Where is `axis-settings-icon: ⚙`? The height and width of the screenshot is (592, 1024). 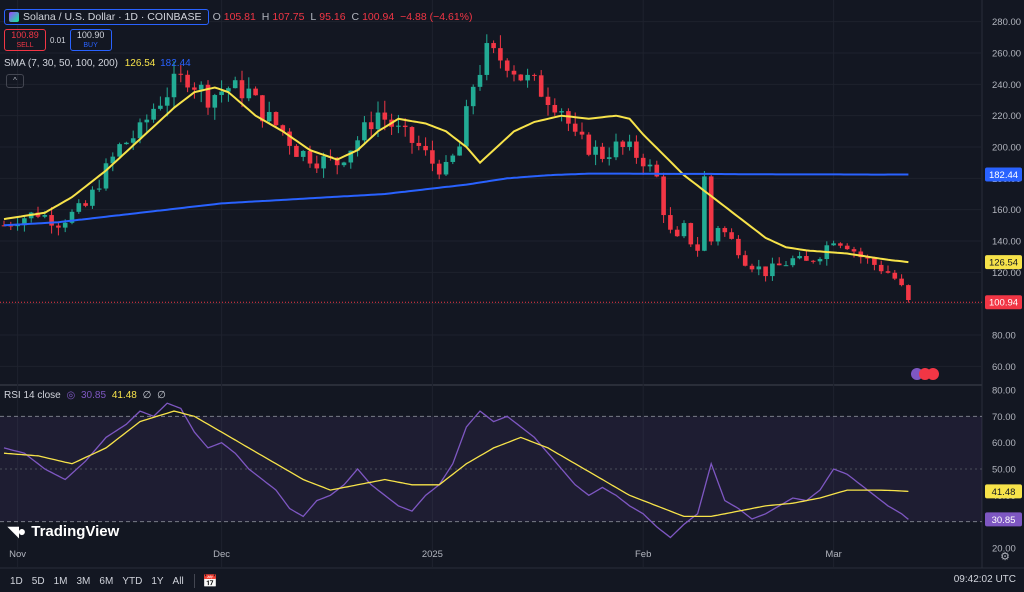
axis-settings-icon: ⚙ is located at coordinates (1005, 557).